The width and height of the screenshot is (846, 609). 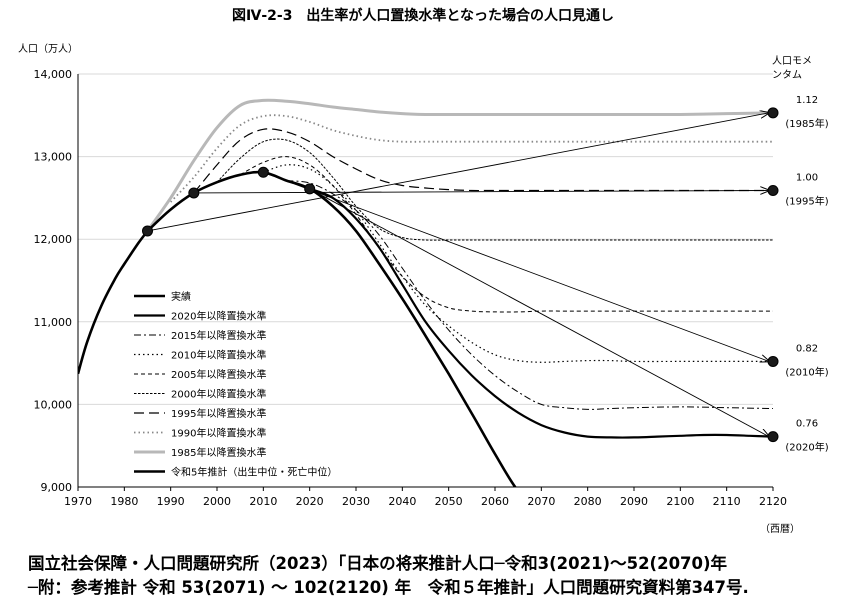 I want to click on momentum-header-line2: ンタム, so click(x=787, y=75).